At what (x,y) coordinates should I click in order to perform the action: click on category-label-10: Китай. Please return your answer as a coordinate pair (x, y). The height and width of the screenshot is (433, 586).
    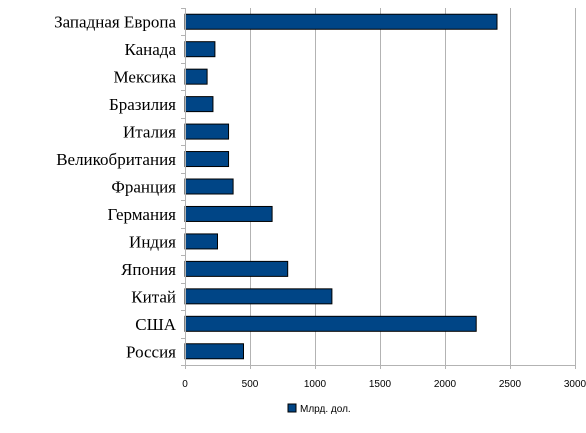
    Looking at the image, I should click on (153, 296).